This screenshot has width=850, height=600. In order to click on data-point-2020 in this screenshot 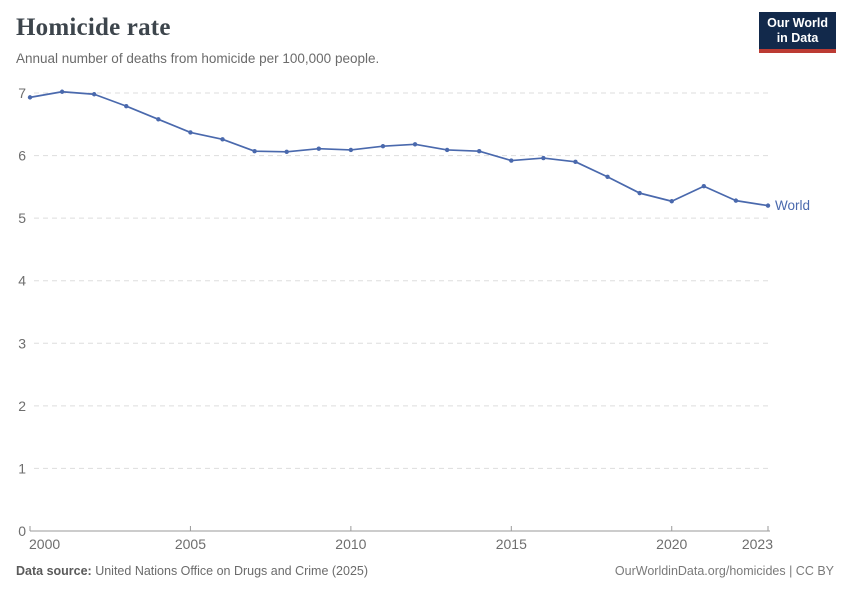, I will do `click(671, 201)`.